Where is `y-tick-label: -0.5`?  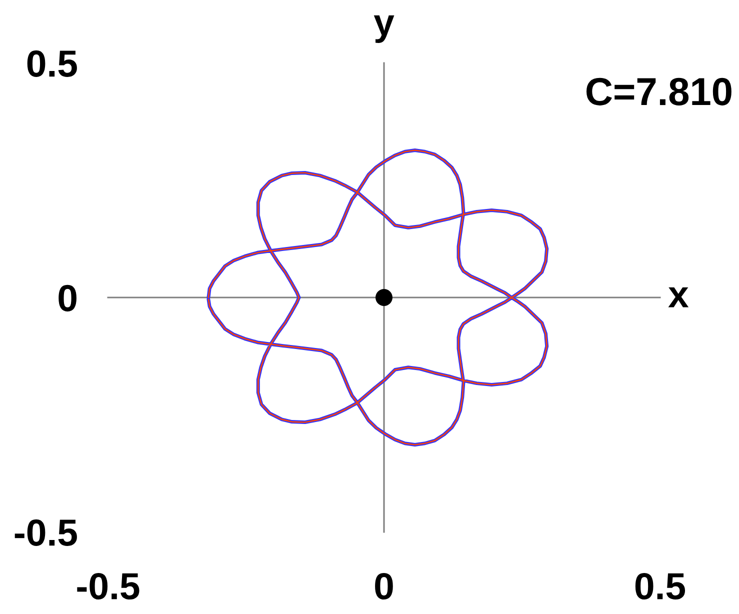
y-tick-label: -0.5 is located at coordinates (45, 532).